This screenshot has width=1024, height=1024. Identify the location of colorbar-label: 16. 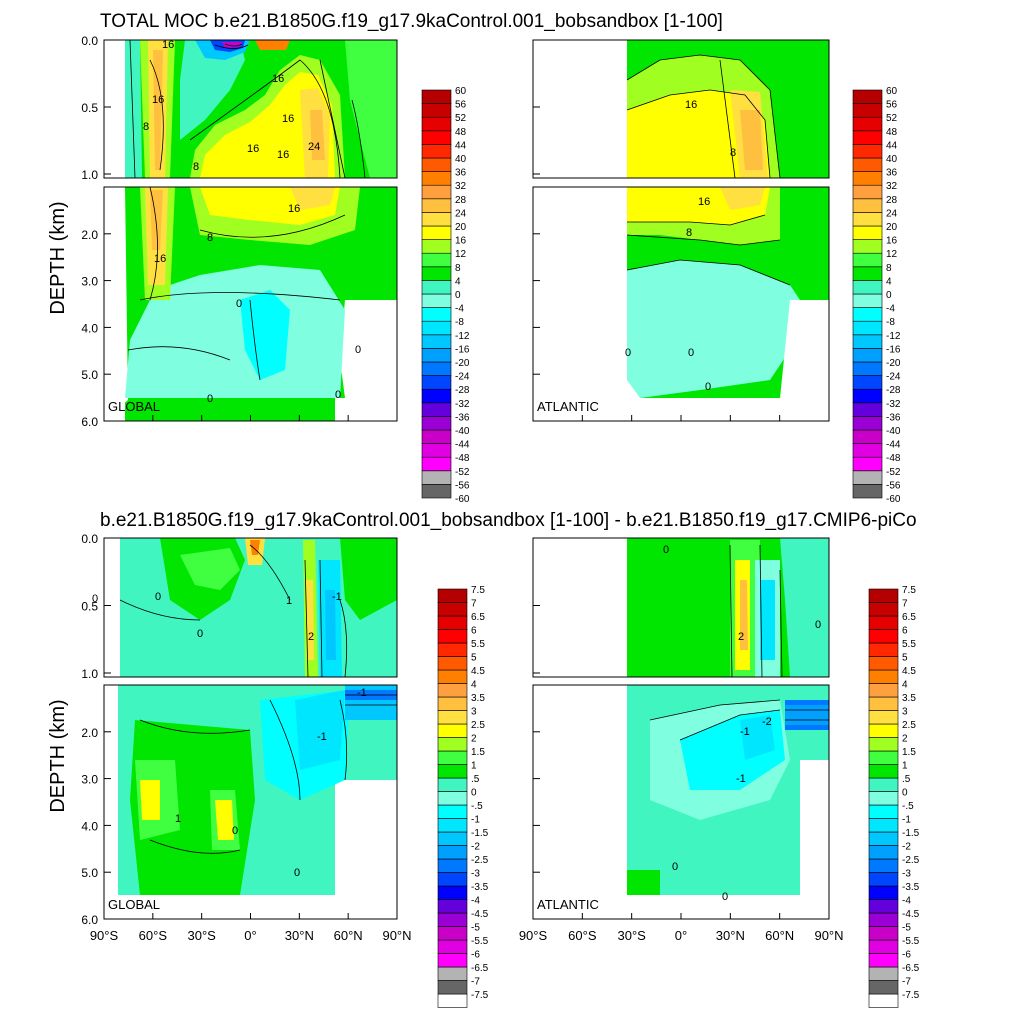
(461, 241).